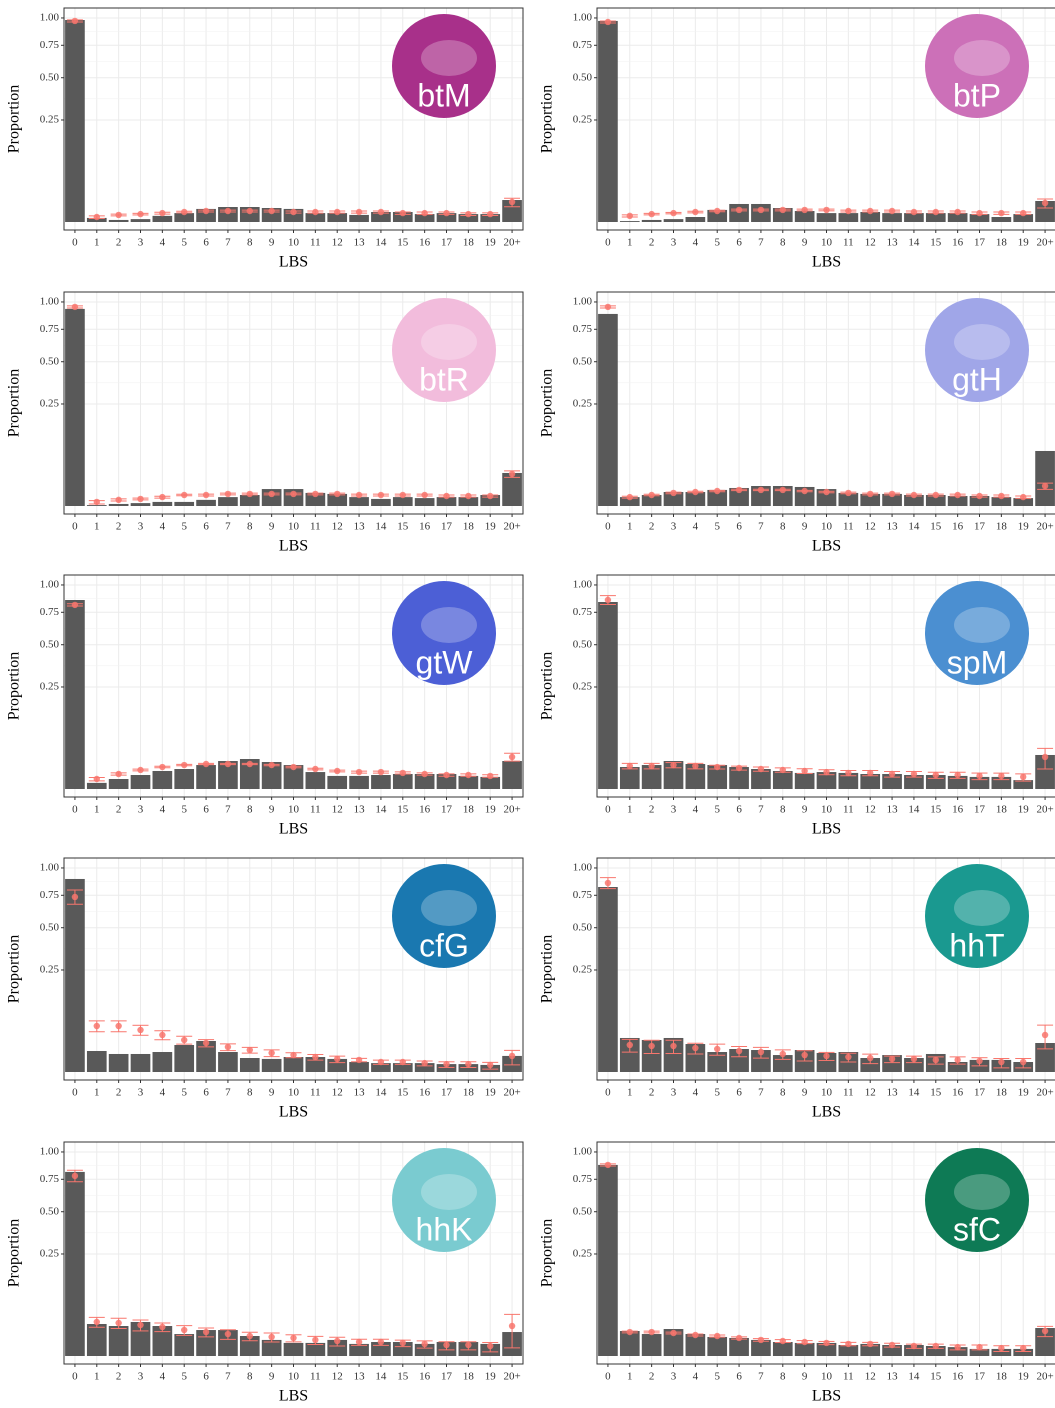  Describe the element at coordinates (982, 908) in the screenshot. I see `bird-body` at that location.